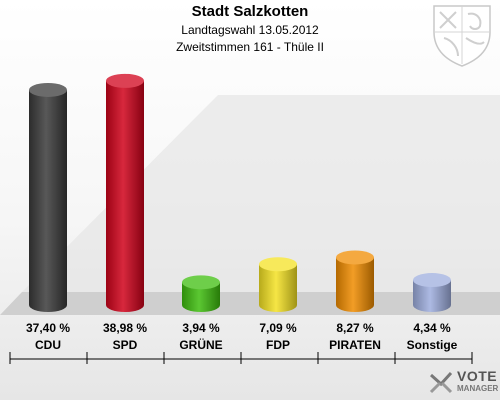 The height and width of the screenshot is (400, 500). What do you see at coordinates (250, 47) in the screenshot?
I see `district-subtitle: Zweitstimmen 161 - Thüle II` at bounding box center [250, 47].